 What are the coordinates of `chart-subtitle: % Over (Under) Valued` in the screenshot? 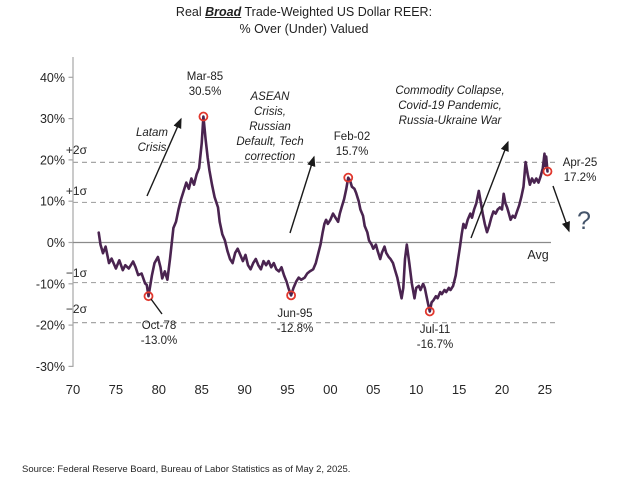 It's located at (304, 29).